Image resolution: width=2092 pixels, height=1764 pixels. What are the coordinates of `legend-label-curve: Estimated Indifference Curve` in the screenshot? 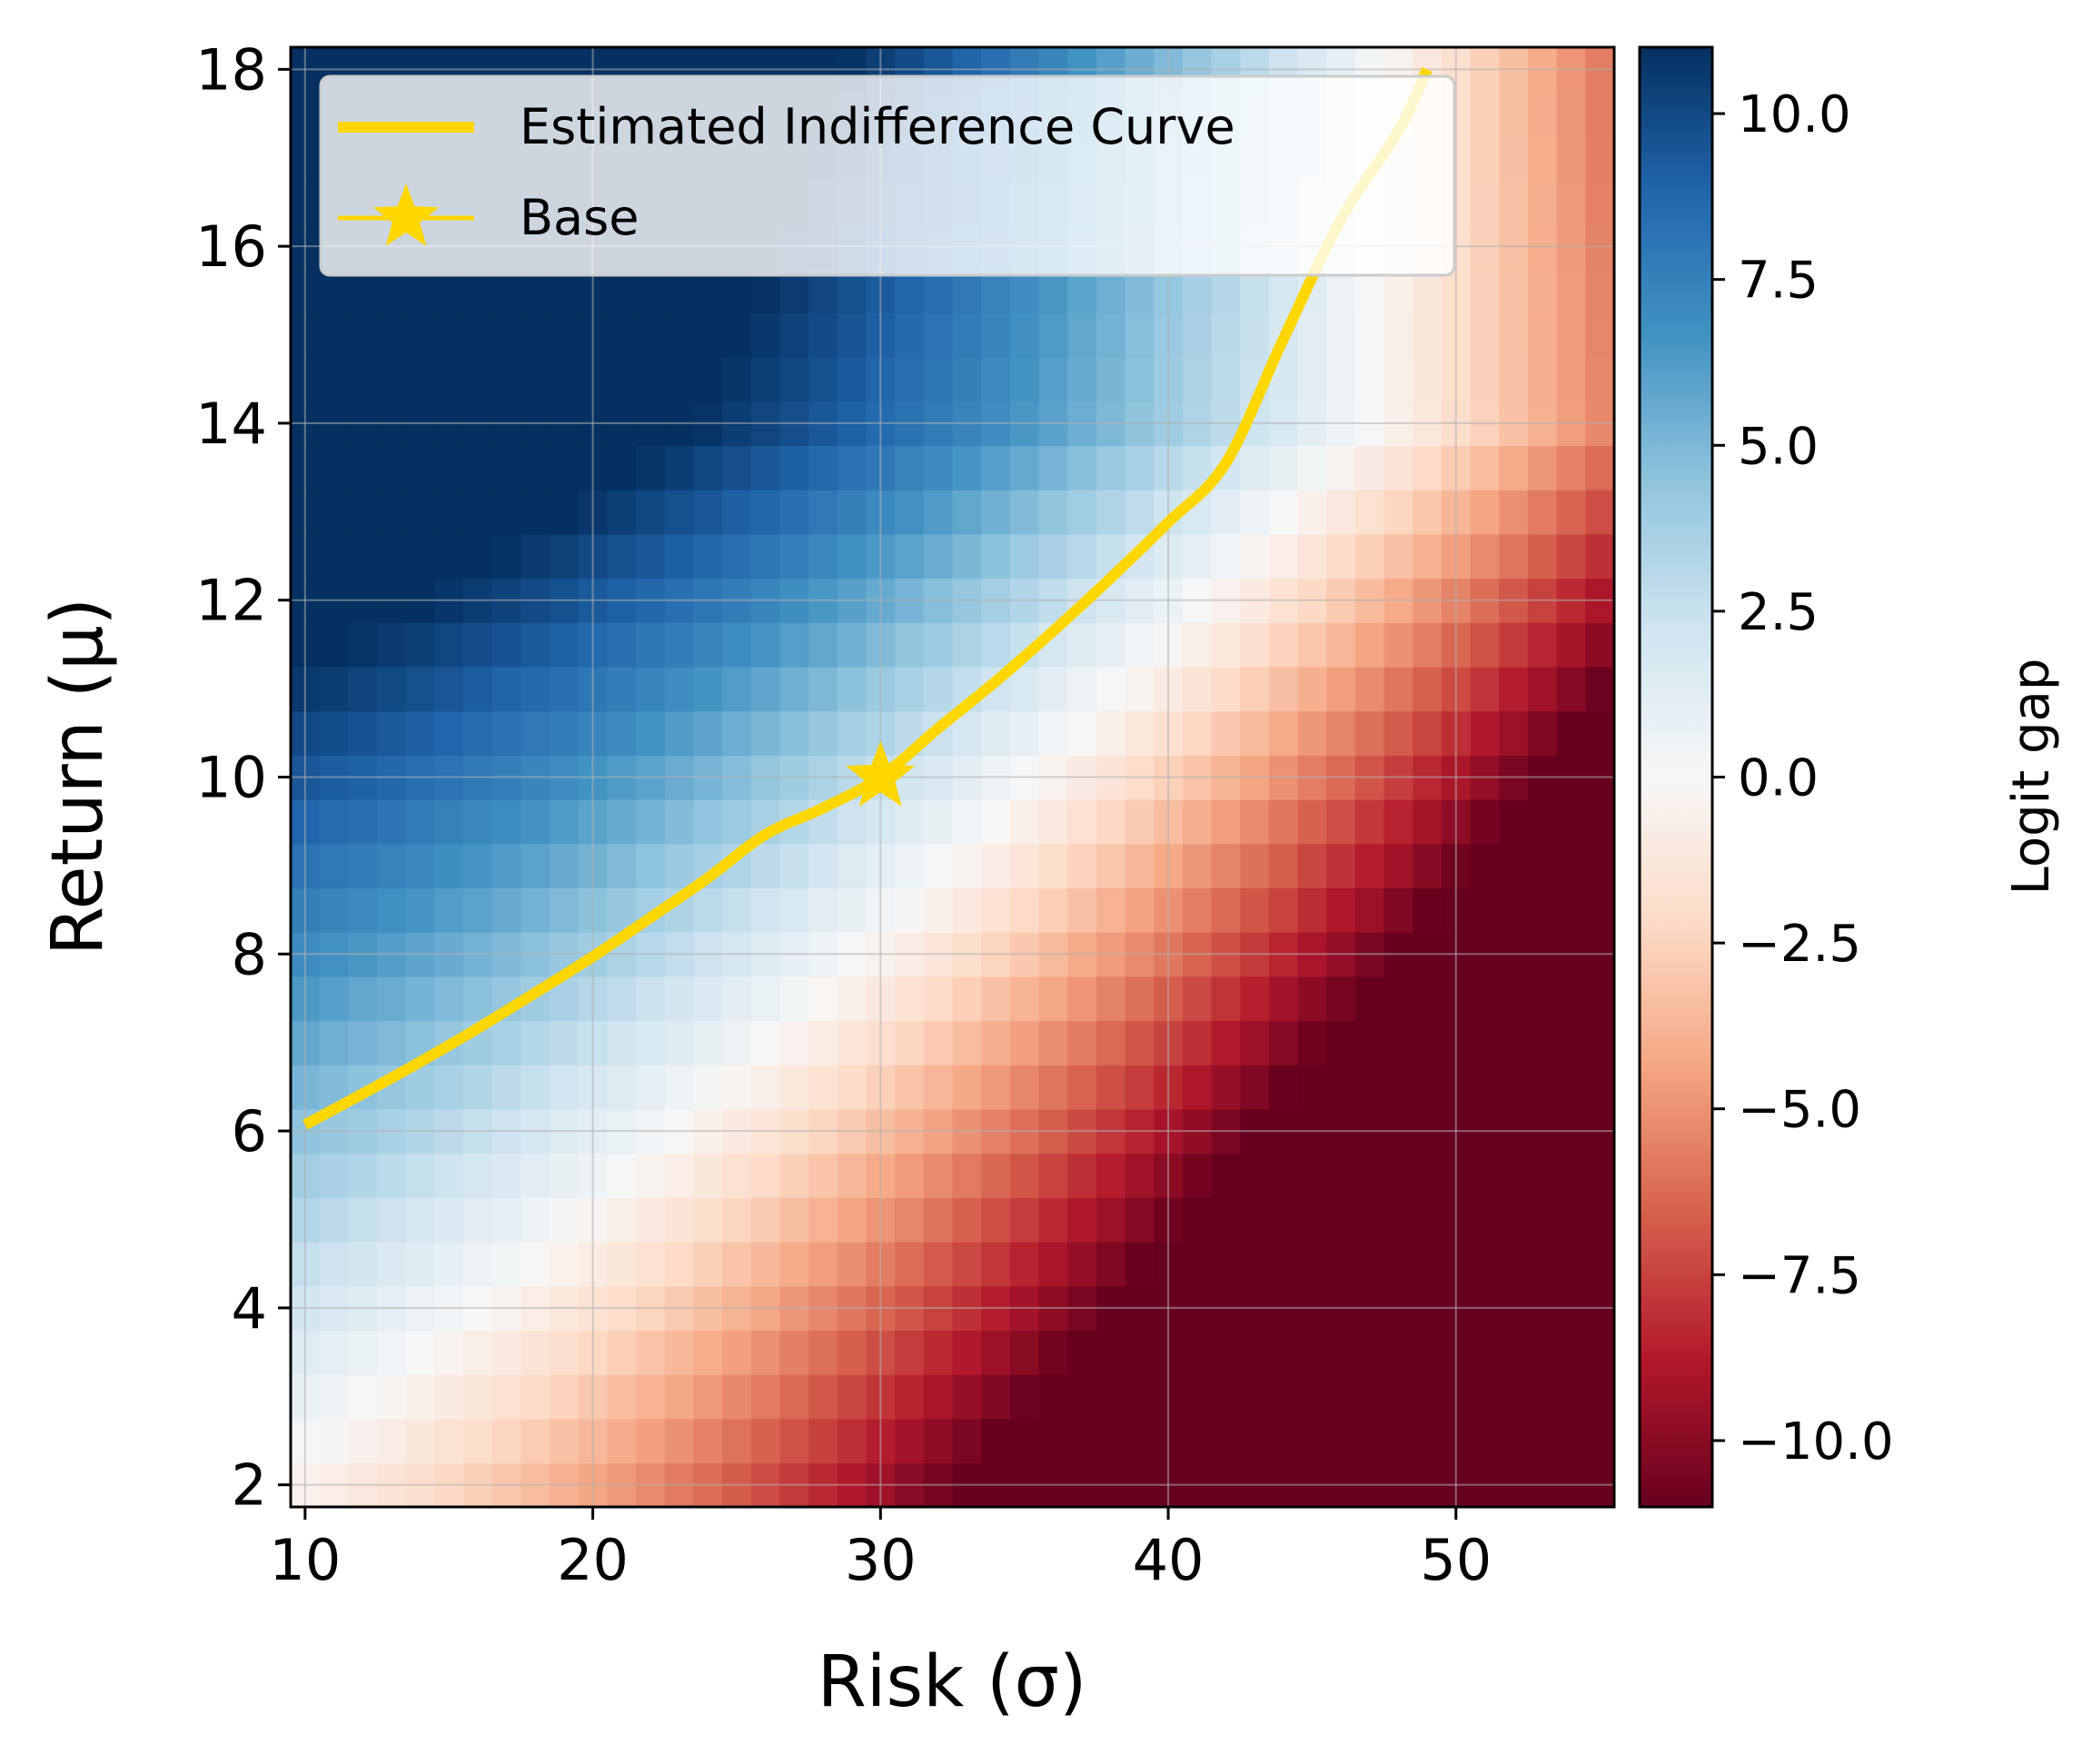 It's located at (877, 126).